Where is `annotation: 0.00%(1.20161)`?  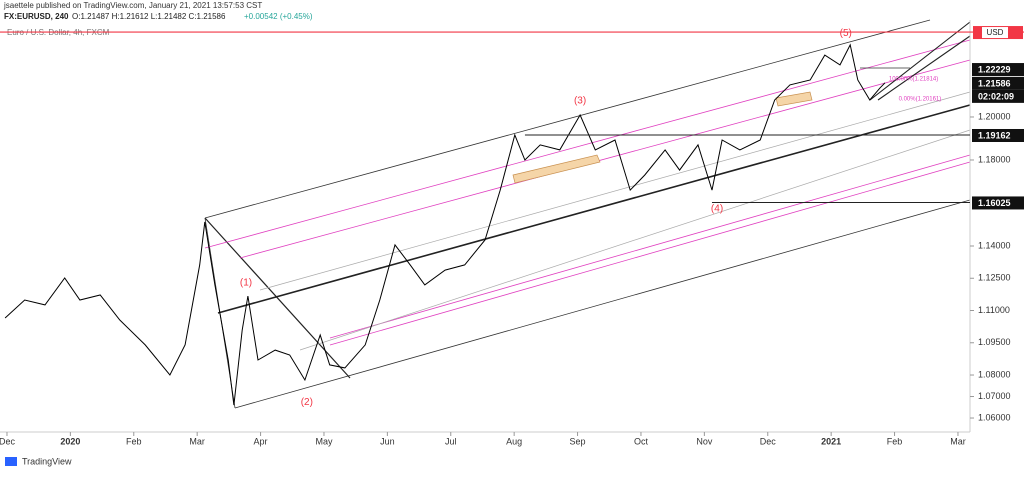
annotation: 0.00%(1.20161) is located at coordinates (920, 99).